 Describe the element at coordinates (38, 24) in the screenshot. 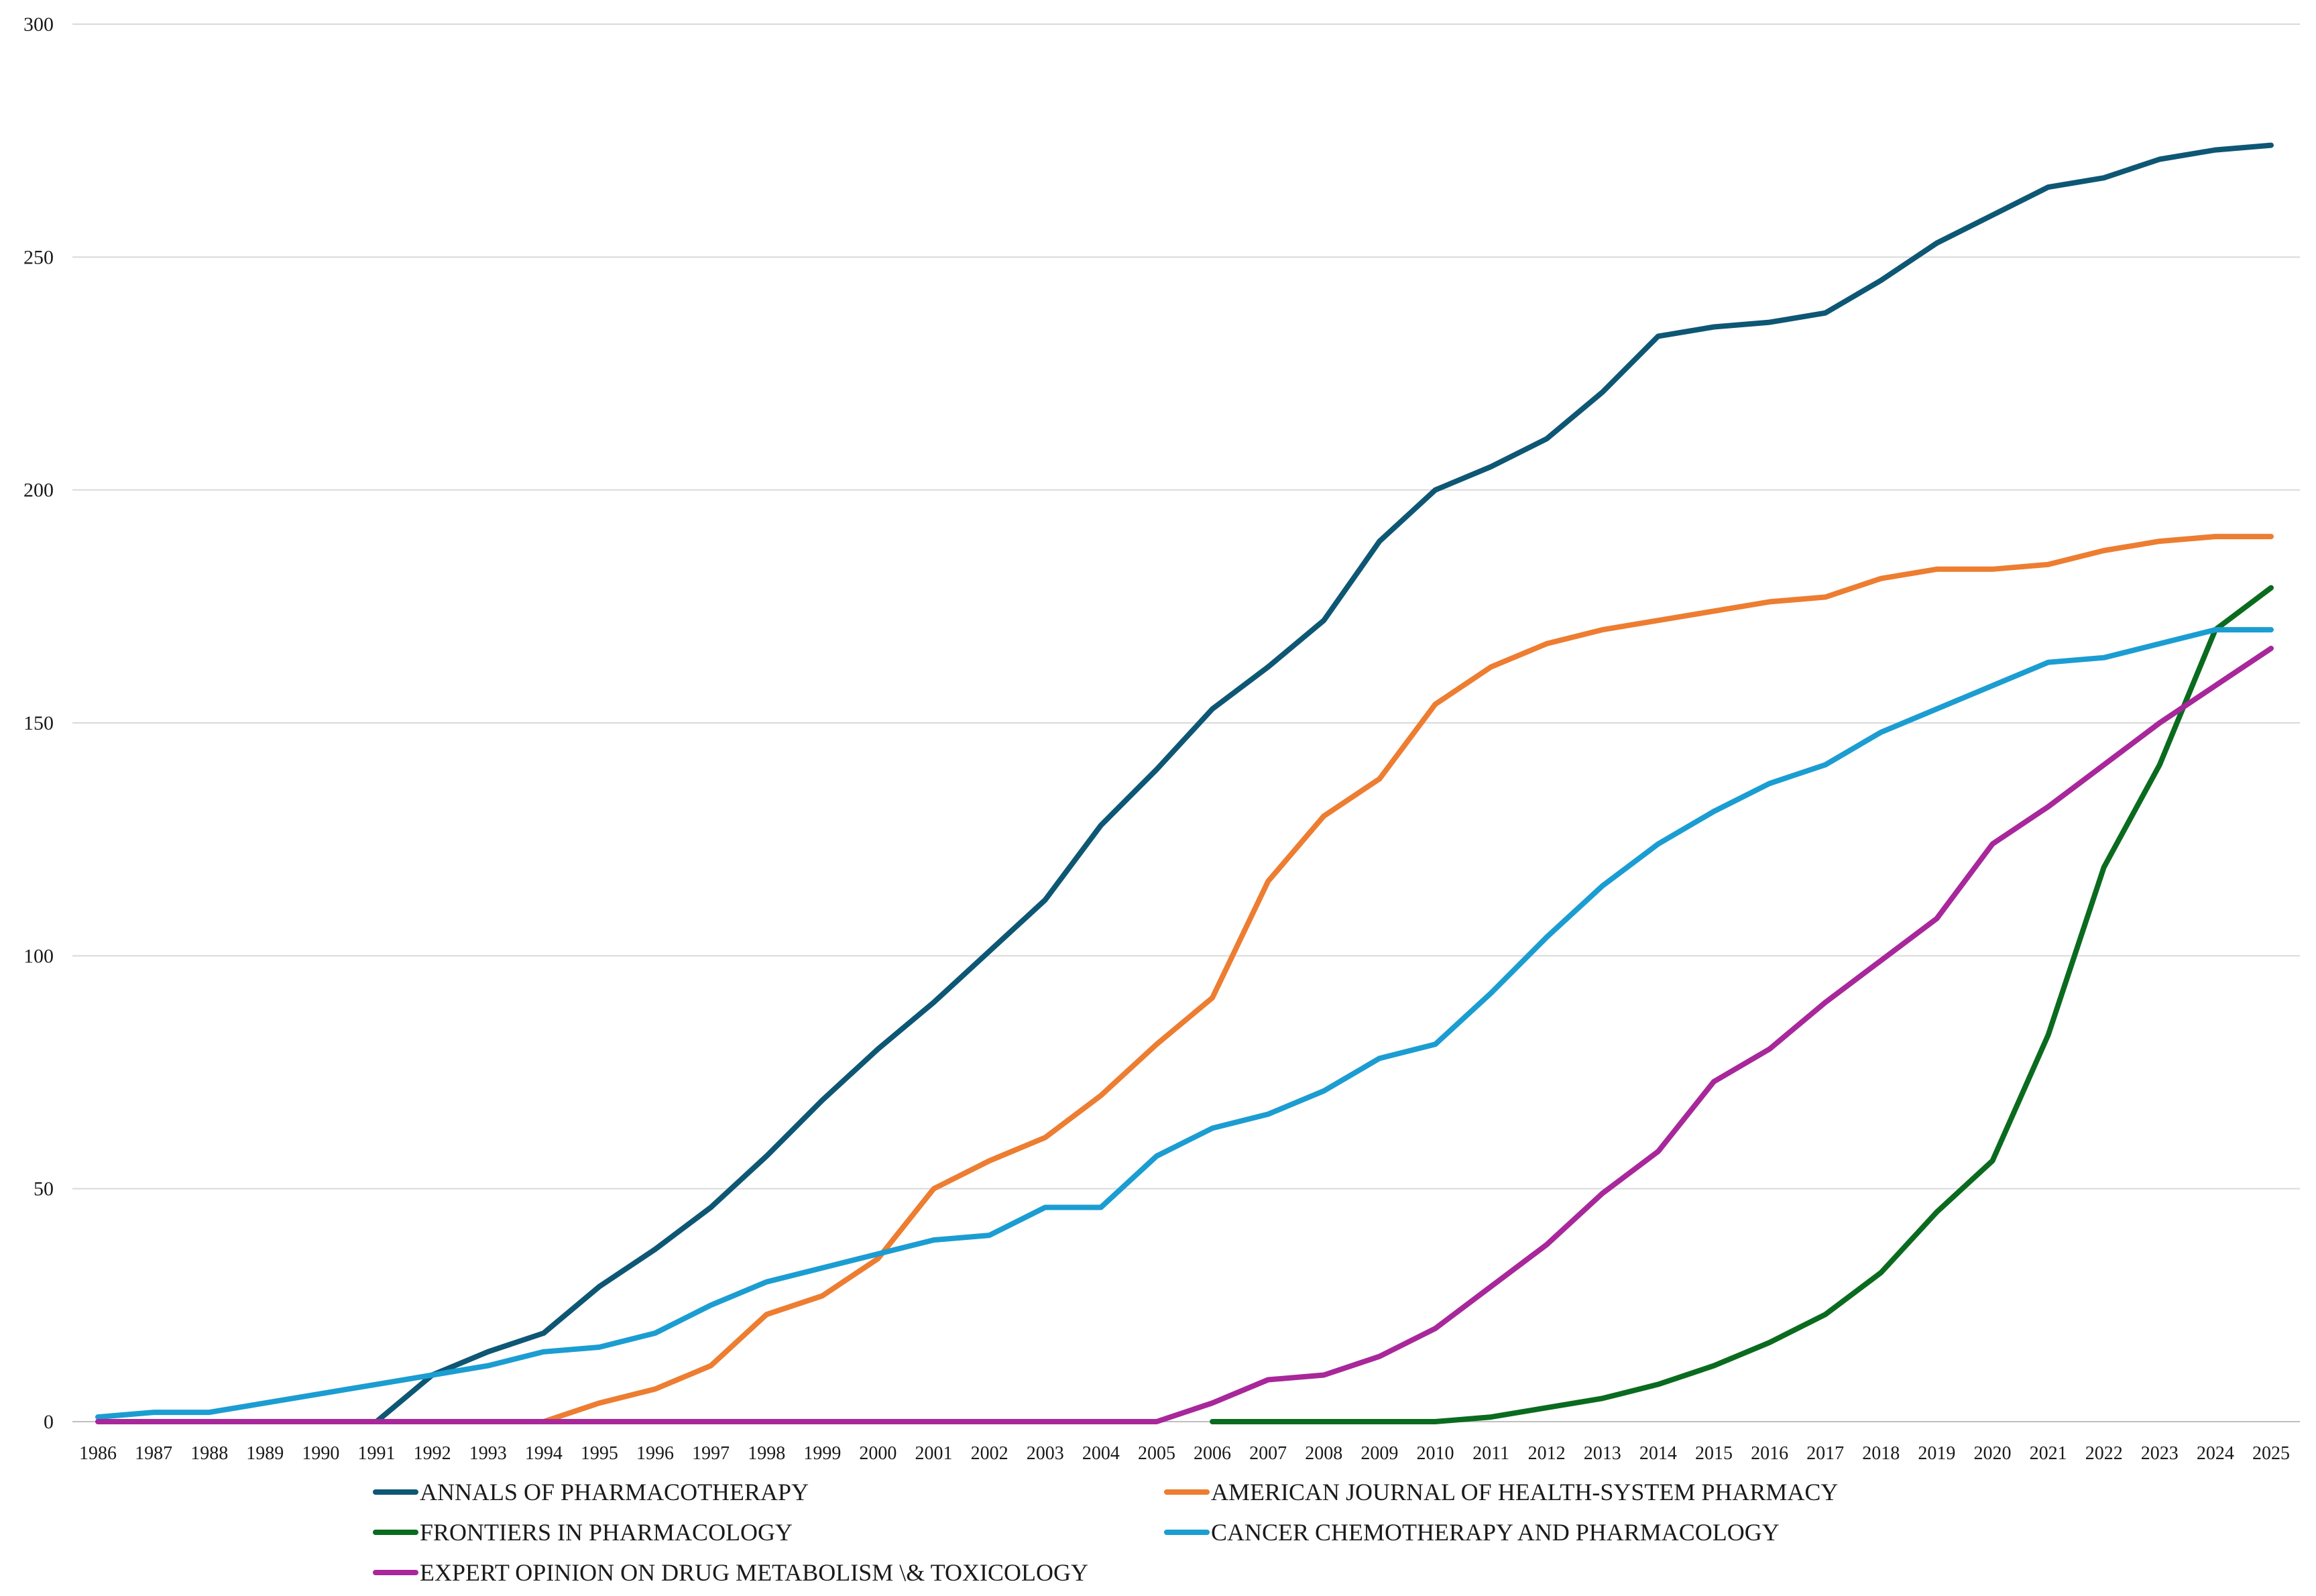

I see `y-tick-label: 300` at that location.